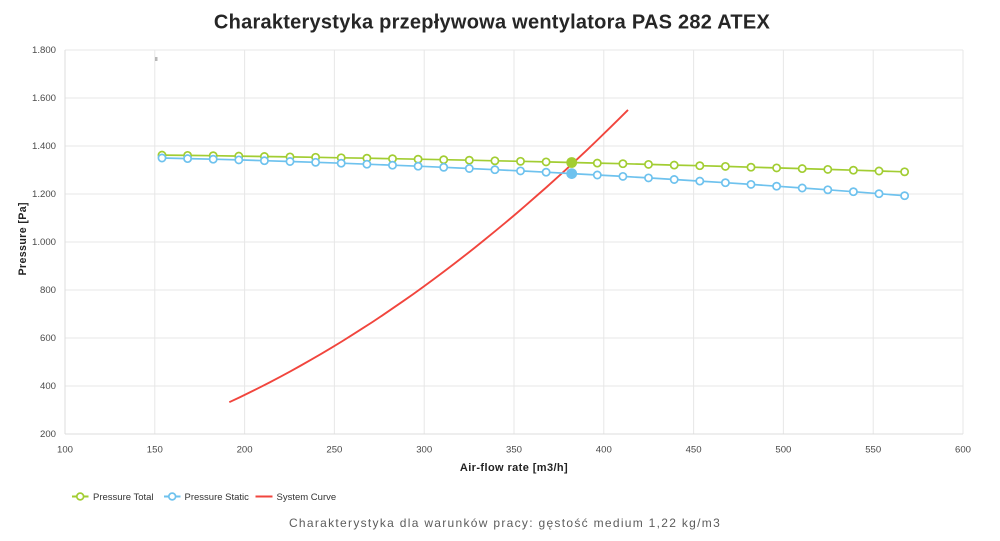 The width and height of the screenshot is (1000, 541). What do you see at coordinates (65, 450) in the screenshot?
I see `svg-text: 100` at bounding box center [65, 450].